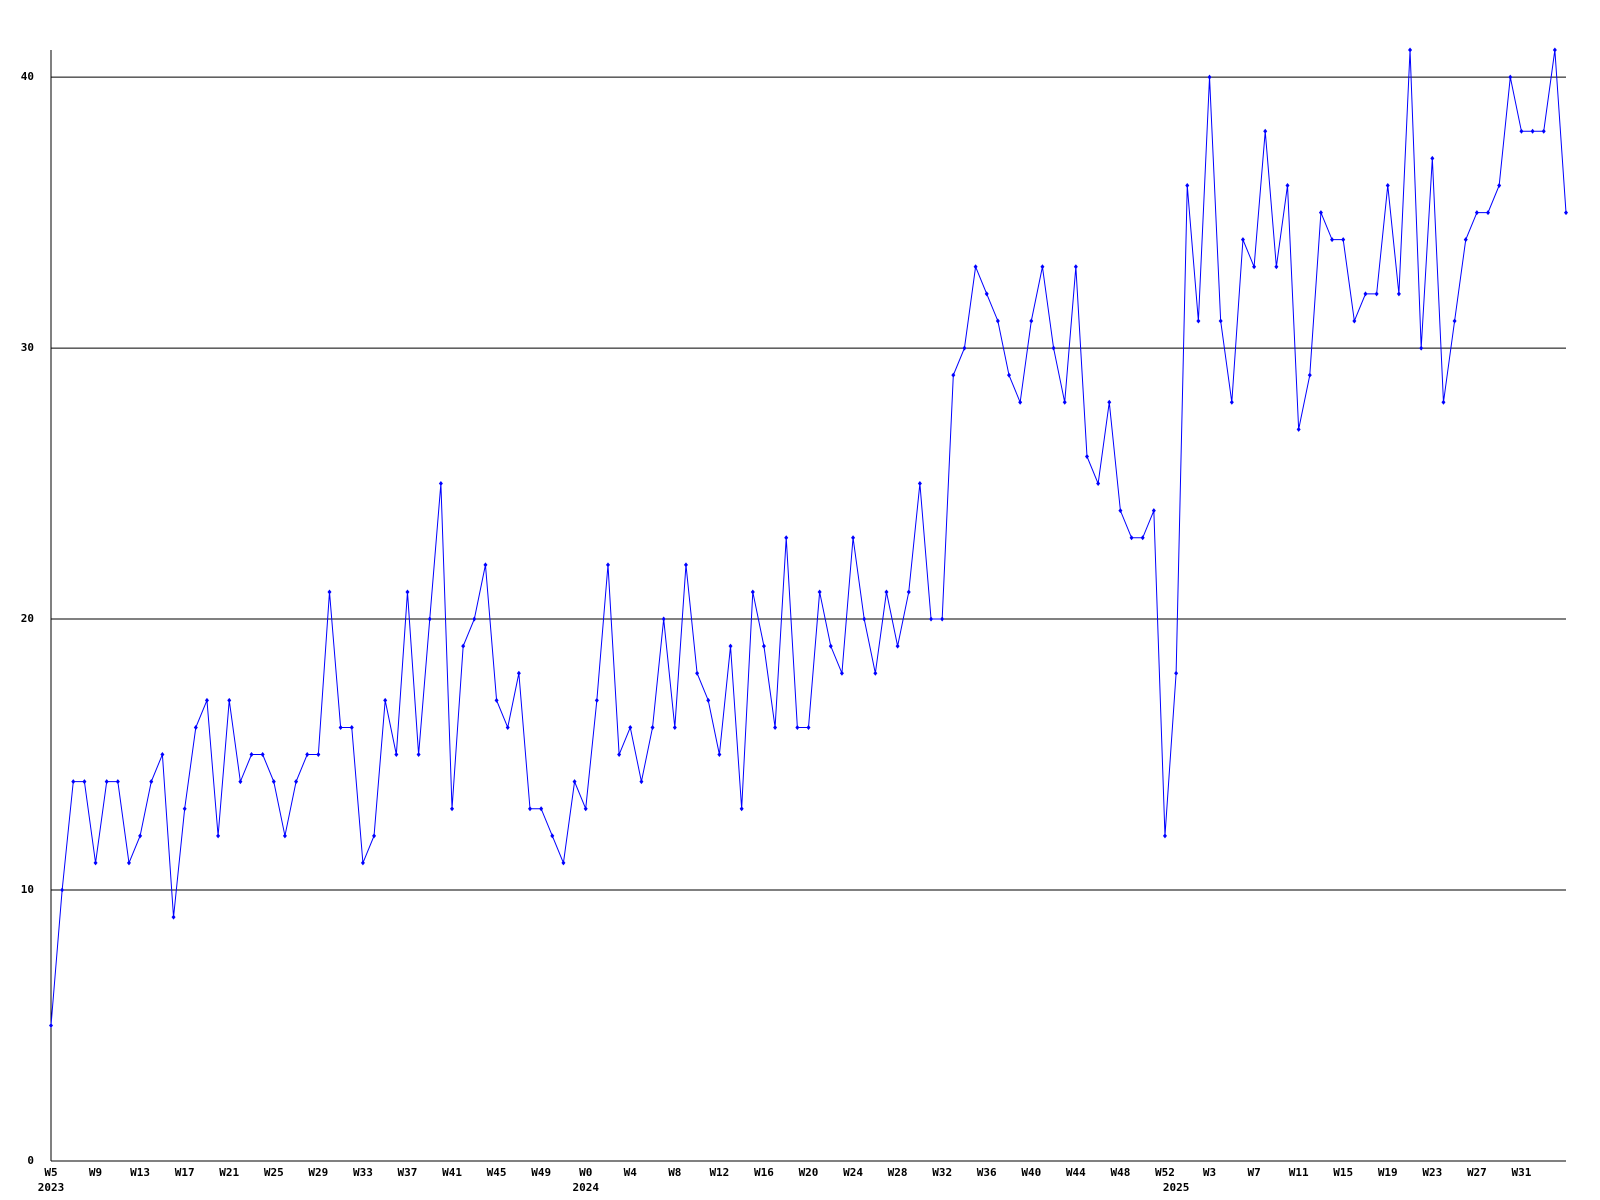 The width and height of the screenshot is (1600, 1200). Describe the element at coordinates (229, 1172) in the screenshot. I see `x-tick-label: W21` at that location.